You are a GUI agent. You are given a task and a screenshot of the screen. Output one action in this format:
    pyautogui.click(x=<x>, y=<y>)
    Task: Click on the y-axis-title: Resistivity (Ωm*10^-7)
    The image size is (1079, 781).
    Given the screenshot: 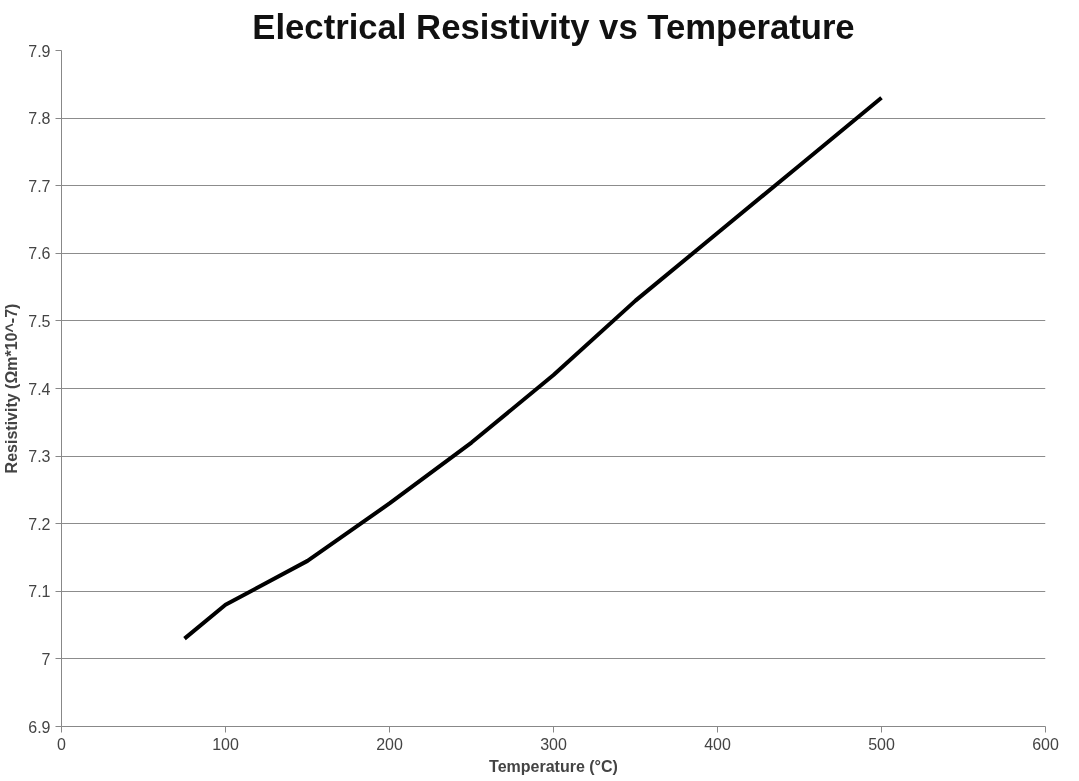 What is the action you would take?
    pyautogui.click(x=12, y=388)
    